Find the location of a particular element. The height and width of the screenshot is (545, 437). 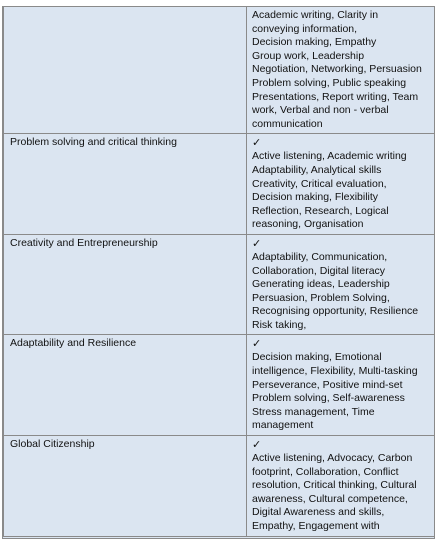

skills-text-line: Active listening, Advocacy, Carbon is located at coordinates (332, 458).